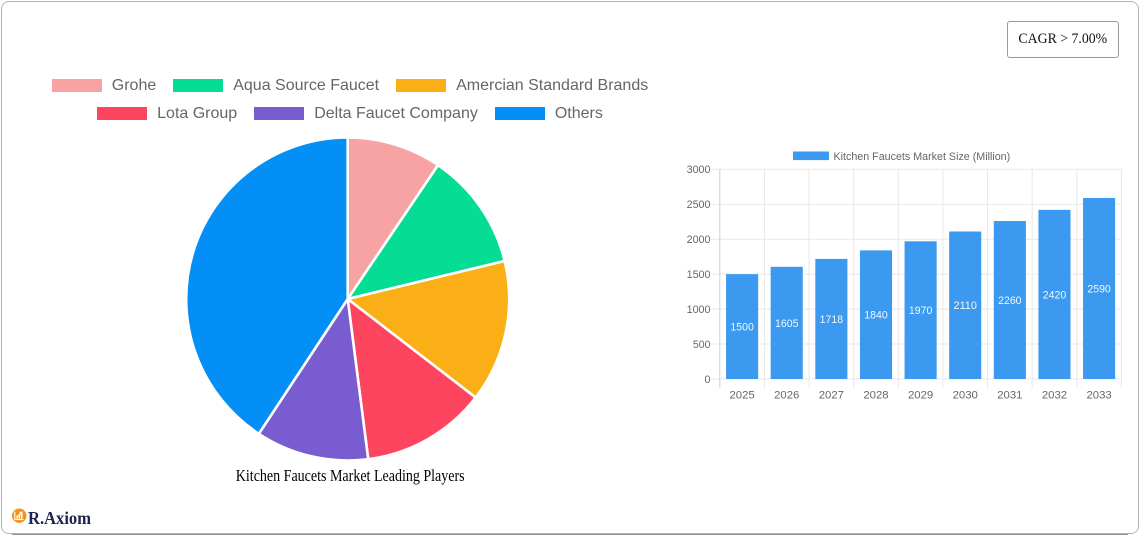  What do you see at coordinates (1009, 301) in the screenshot?
I see `svg-text: 2260` at bounding box center [1009, 301].